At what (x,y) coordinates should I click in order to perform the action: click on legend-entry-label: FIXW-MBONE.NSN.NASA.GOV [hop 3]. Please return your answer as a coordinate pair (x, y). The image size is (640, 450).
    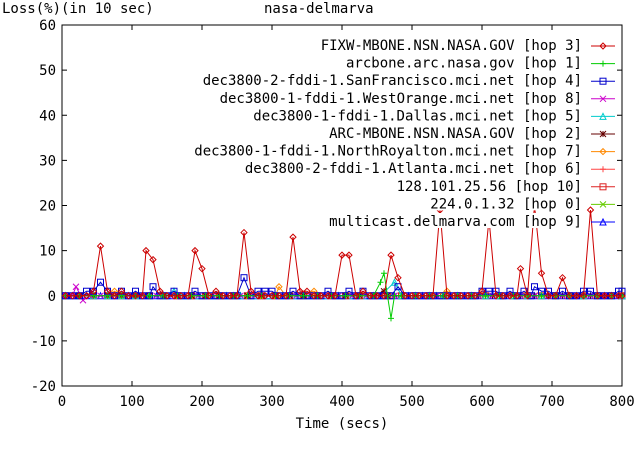
    Looking at the image, I should click on (451, 46).